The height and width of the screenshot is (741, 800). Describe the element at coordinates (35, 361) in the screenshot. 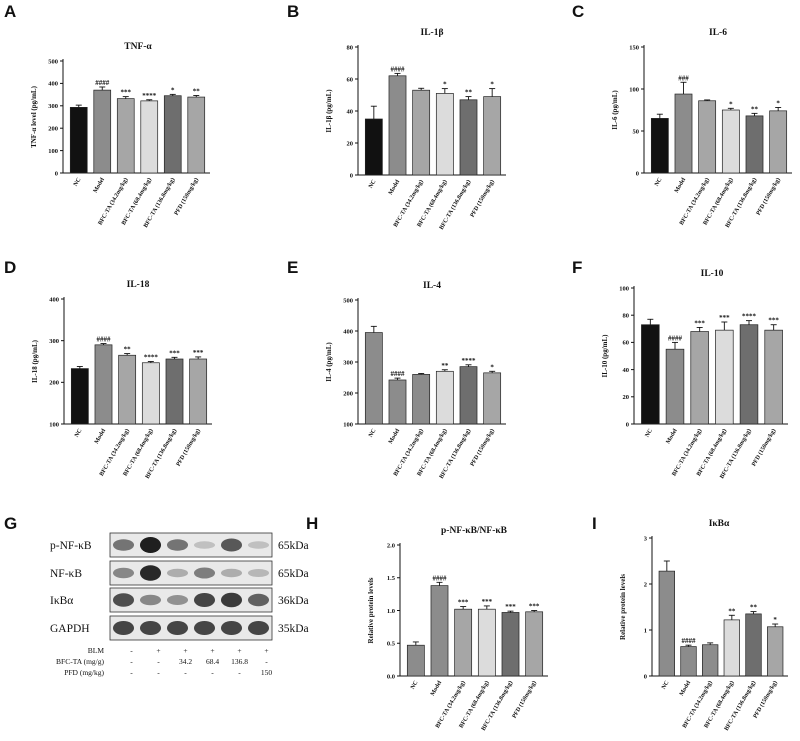

I see `y-axis-label: IL-18 (pg/mL)` at that location.